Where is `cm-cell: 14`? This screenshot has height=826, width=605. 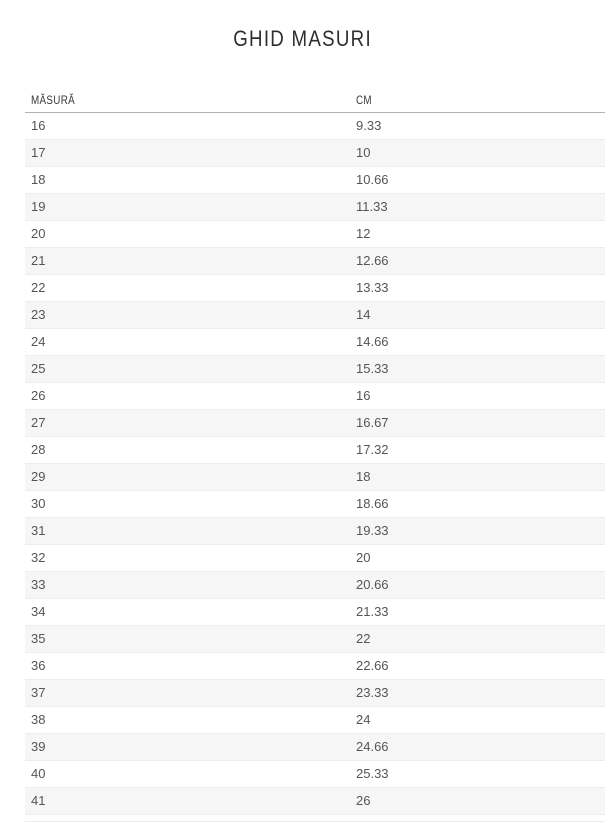
cm-cell: 14 is located at coordinates (477, 315).